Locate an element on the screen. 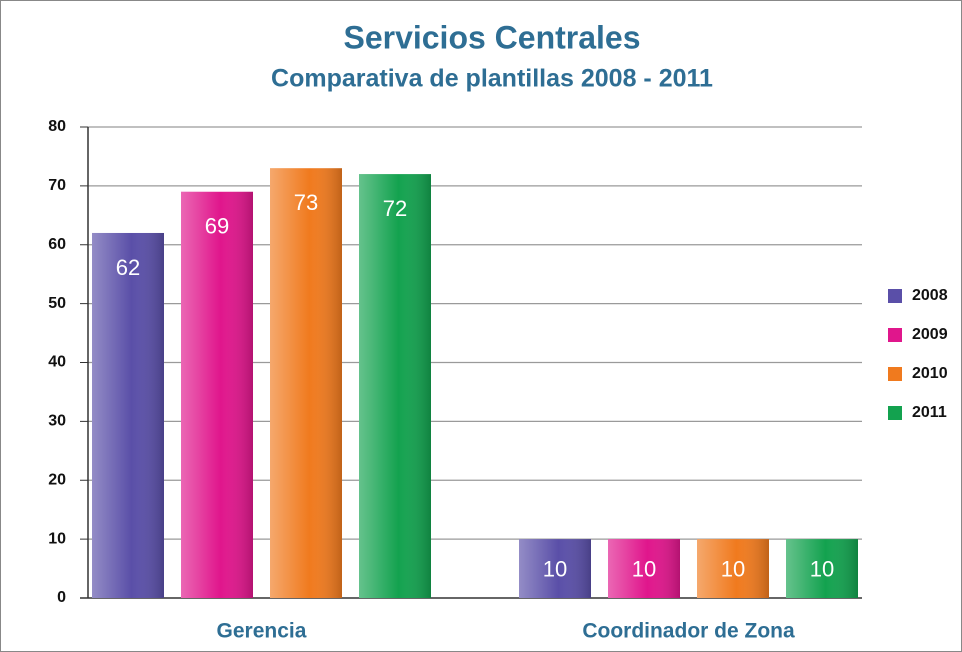 This screenshot has height=652, width=962. chart-subtitle: Comparativa de plantillas 2008 - 2011 is located at coordinates (492, 79).